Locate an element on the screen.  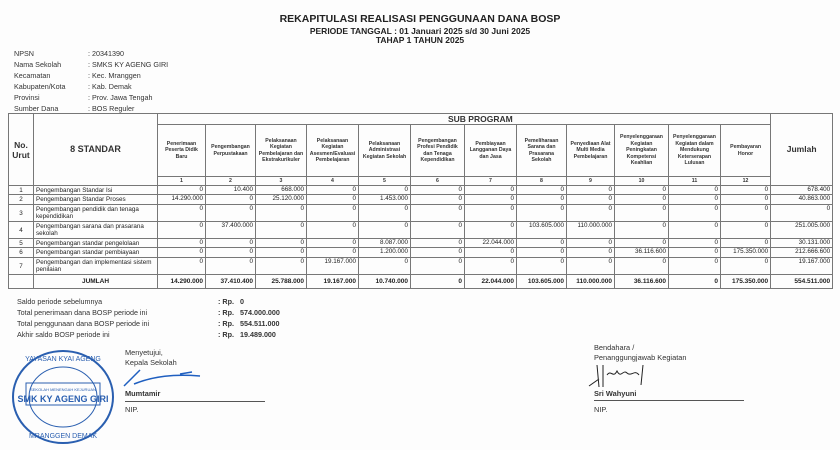
info-label: Kabupaten/Kota is located at coordinates (40, 86).